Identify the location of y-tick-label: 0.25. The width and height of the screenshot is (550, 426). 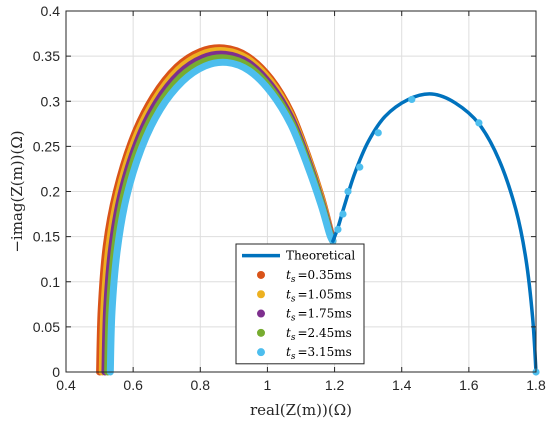
(46, 146).